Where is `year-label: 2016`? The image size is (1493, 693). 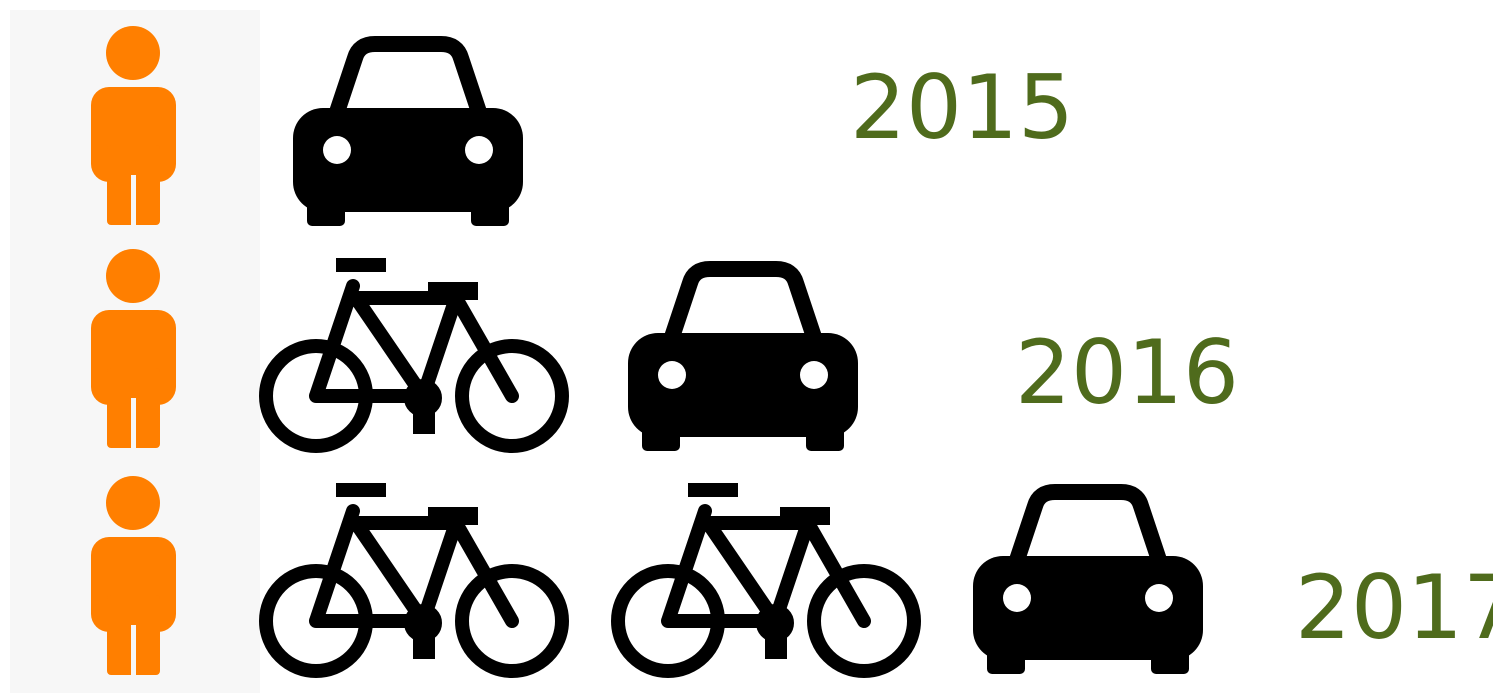 year-label: 2016 is located at coordinates (1127, 372).